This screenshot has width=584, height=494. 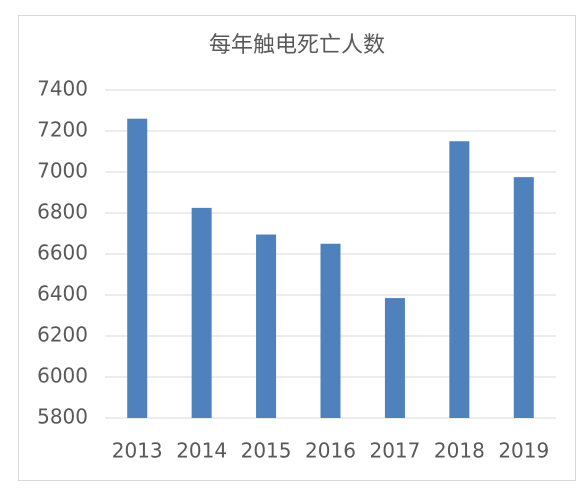 What do you see at coordinates (137, 451) in the screenshot?
I see `x-tick-label: 2013` at bounding box center [137, 451].